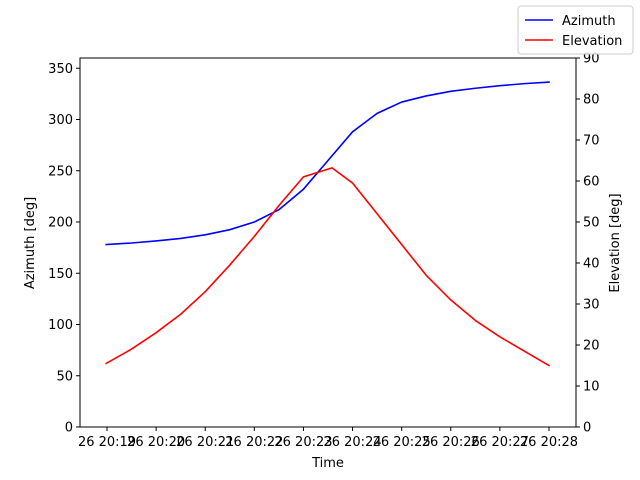 This screenshot has width=640, height=480. What do you see at coordinates (64, 376) in the screenshot?
I see `left-y-tick-label: 50` at bounding box center [64, 376].